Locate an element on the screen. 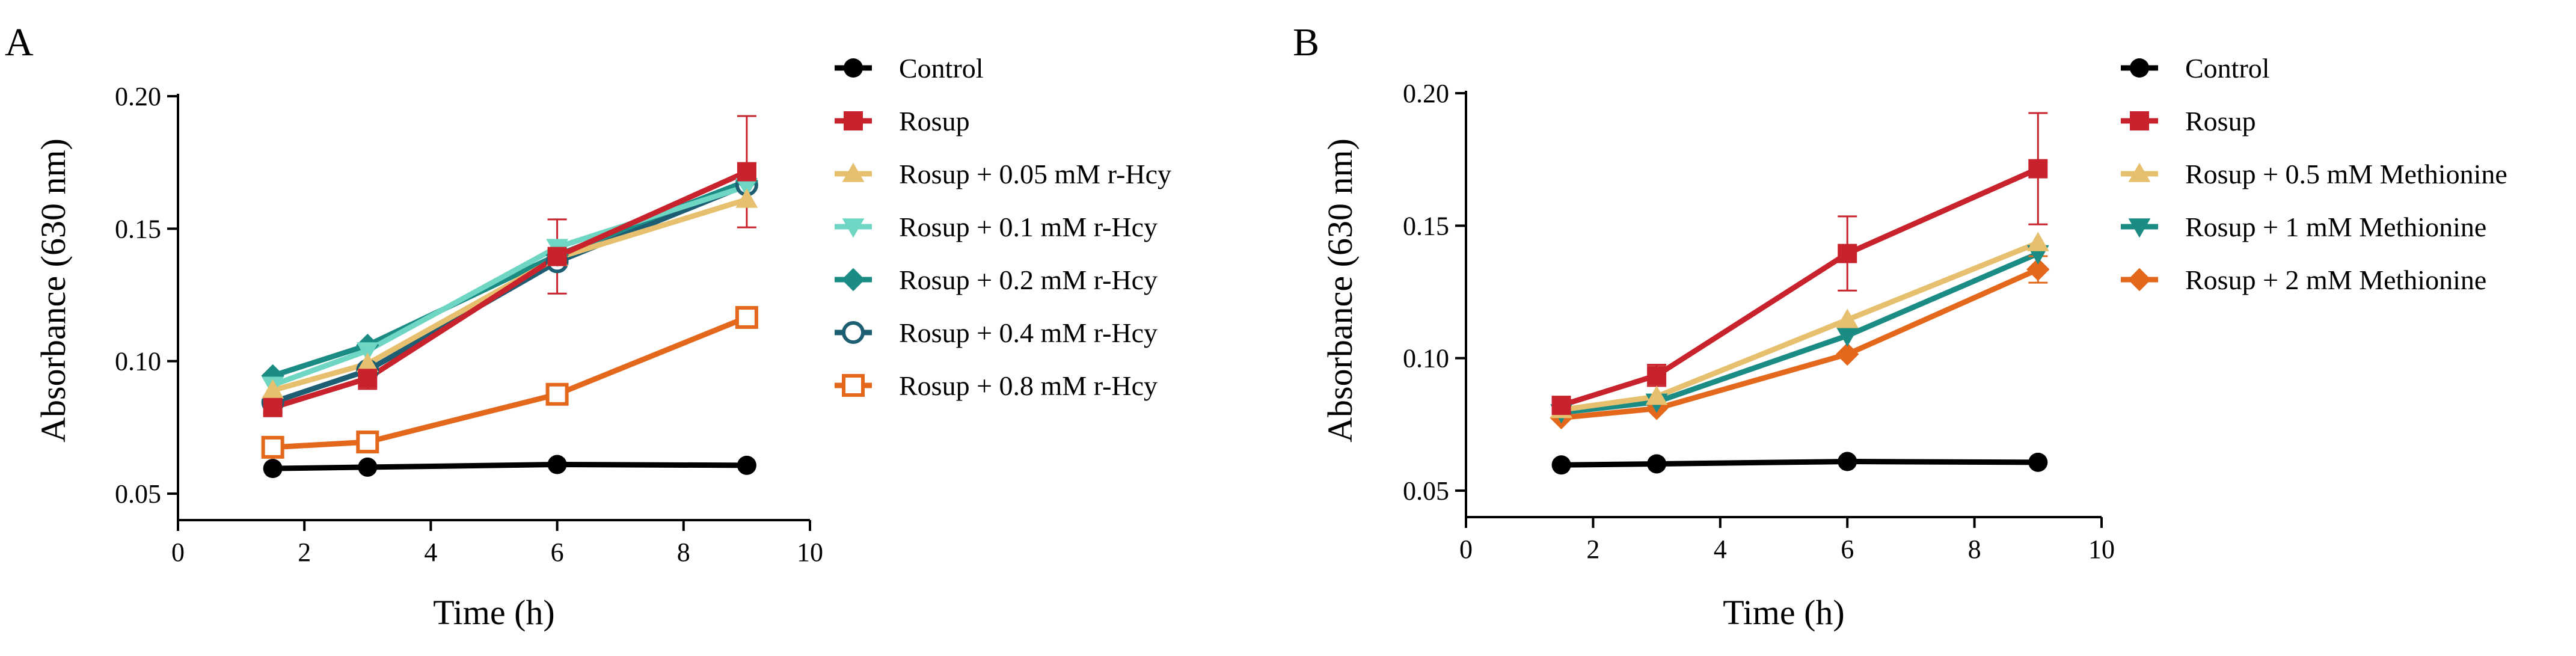 This screenshot has height=656, width=2576. panel-b-y-tick-label: 0.20 is located at coordinates (1426, 93).